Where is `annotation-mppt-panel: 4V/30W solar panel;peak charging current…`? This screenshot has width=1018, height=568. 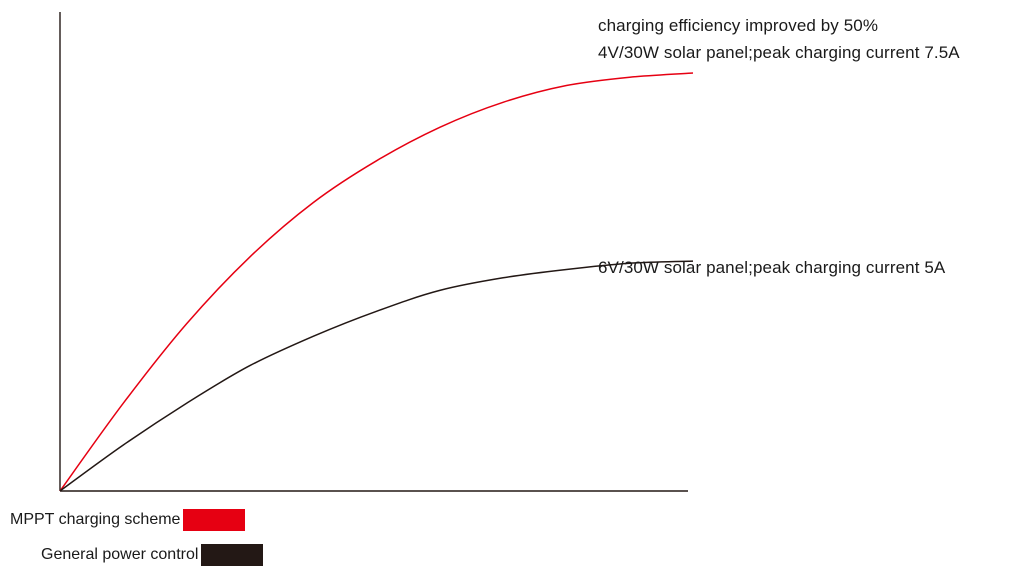
annotation-mppt-panel: 4V/30W solar panel;peak charging current… is located at coordinates (779, 52).